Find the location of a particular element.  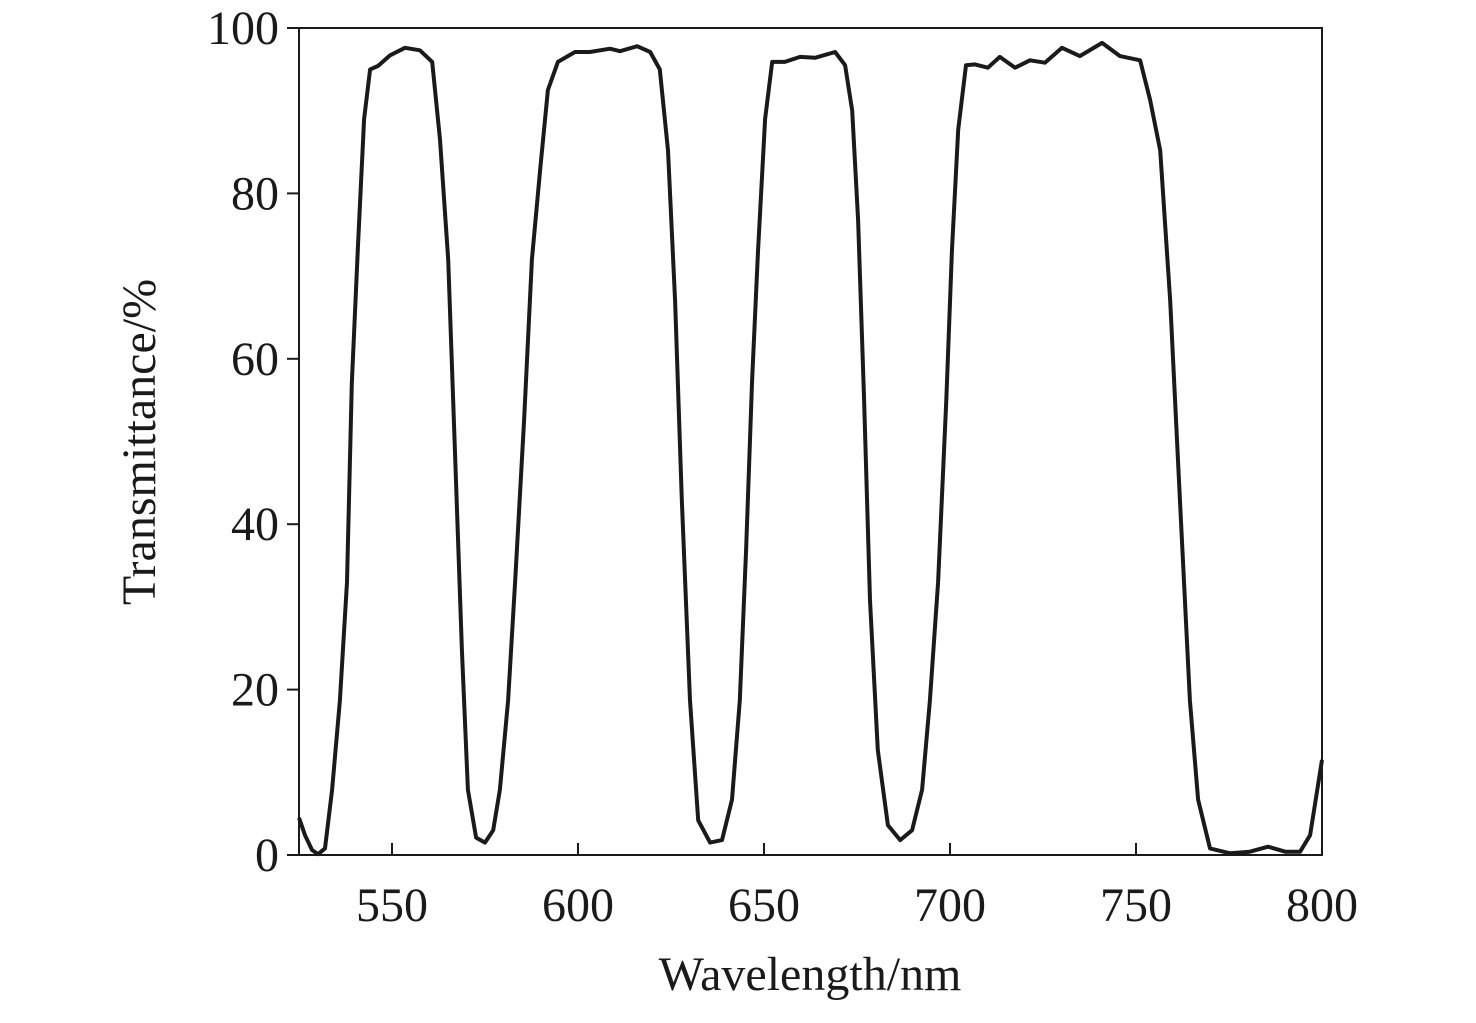

x-tick-label: 600 is located at coordinates (578, 905).